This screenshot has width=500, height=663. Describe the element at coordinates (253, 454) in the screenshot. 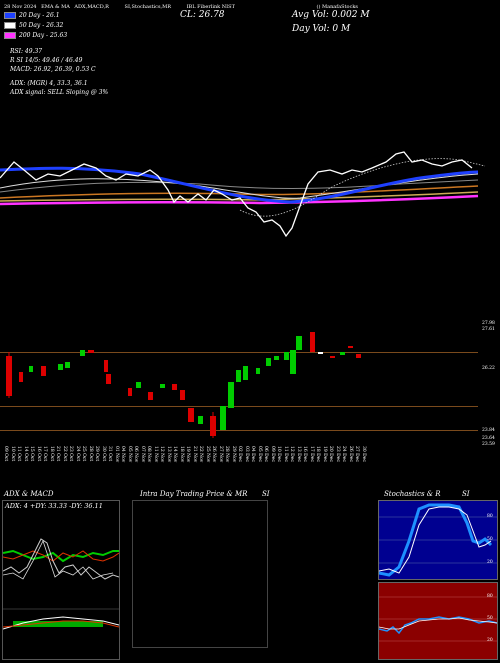

I see `date-tick: 04 Dec` at that location.